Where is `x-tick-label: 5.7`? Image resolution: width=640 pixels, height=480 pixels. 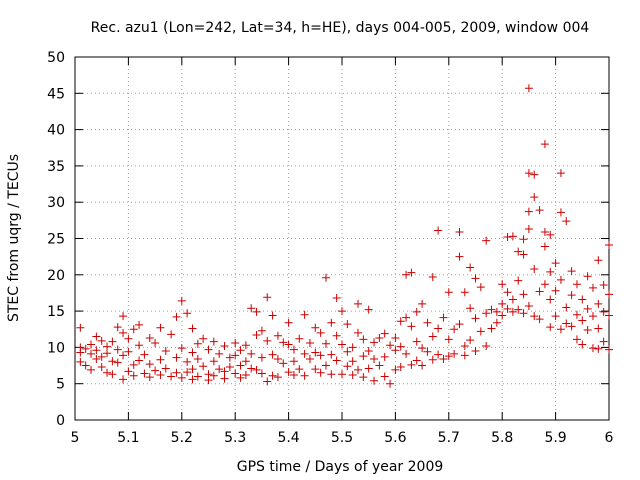
x-tick-label: 5.7 is located at coordinates (449, 438).